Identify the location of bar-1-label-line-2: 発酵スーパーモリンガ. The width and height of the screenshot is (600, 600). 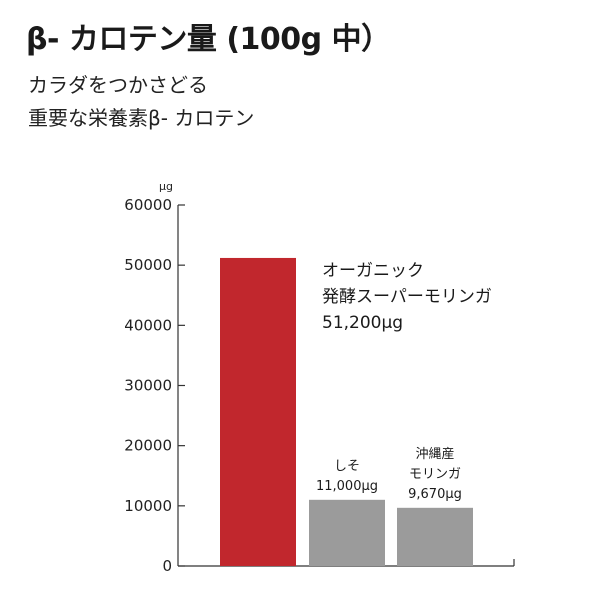
(407, 297).